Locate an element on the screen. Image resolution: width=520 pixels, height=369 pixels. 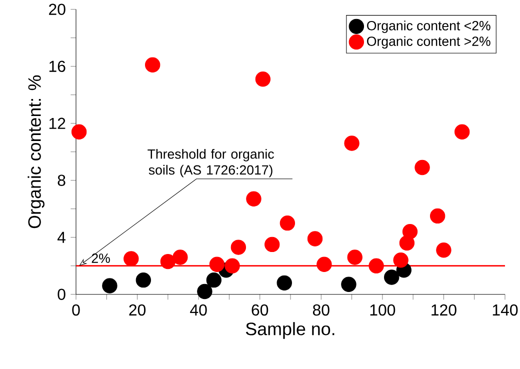
y-axis-title: Organic content: % is located at coordinates (36, 151).